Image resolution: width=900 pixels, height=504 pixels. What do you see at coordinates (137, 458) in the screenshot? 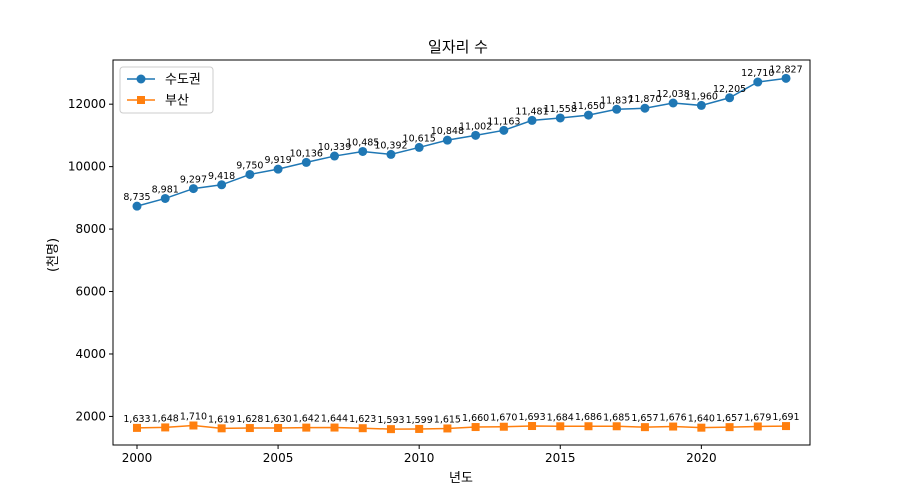
I see `x-tick-label: 2000` at bounding box center [137, 458].